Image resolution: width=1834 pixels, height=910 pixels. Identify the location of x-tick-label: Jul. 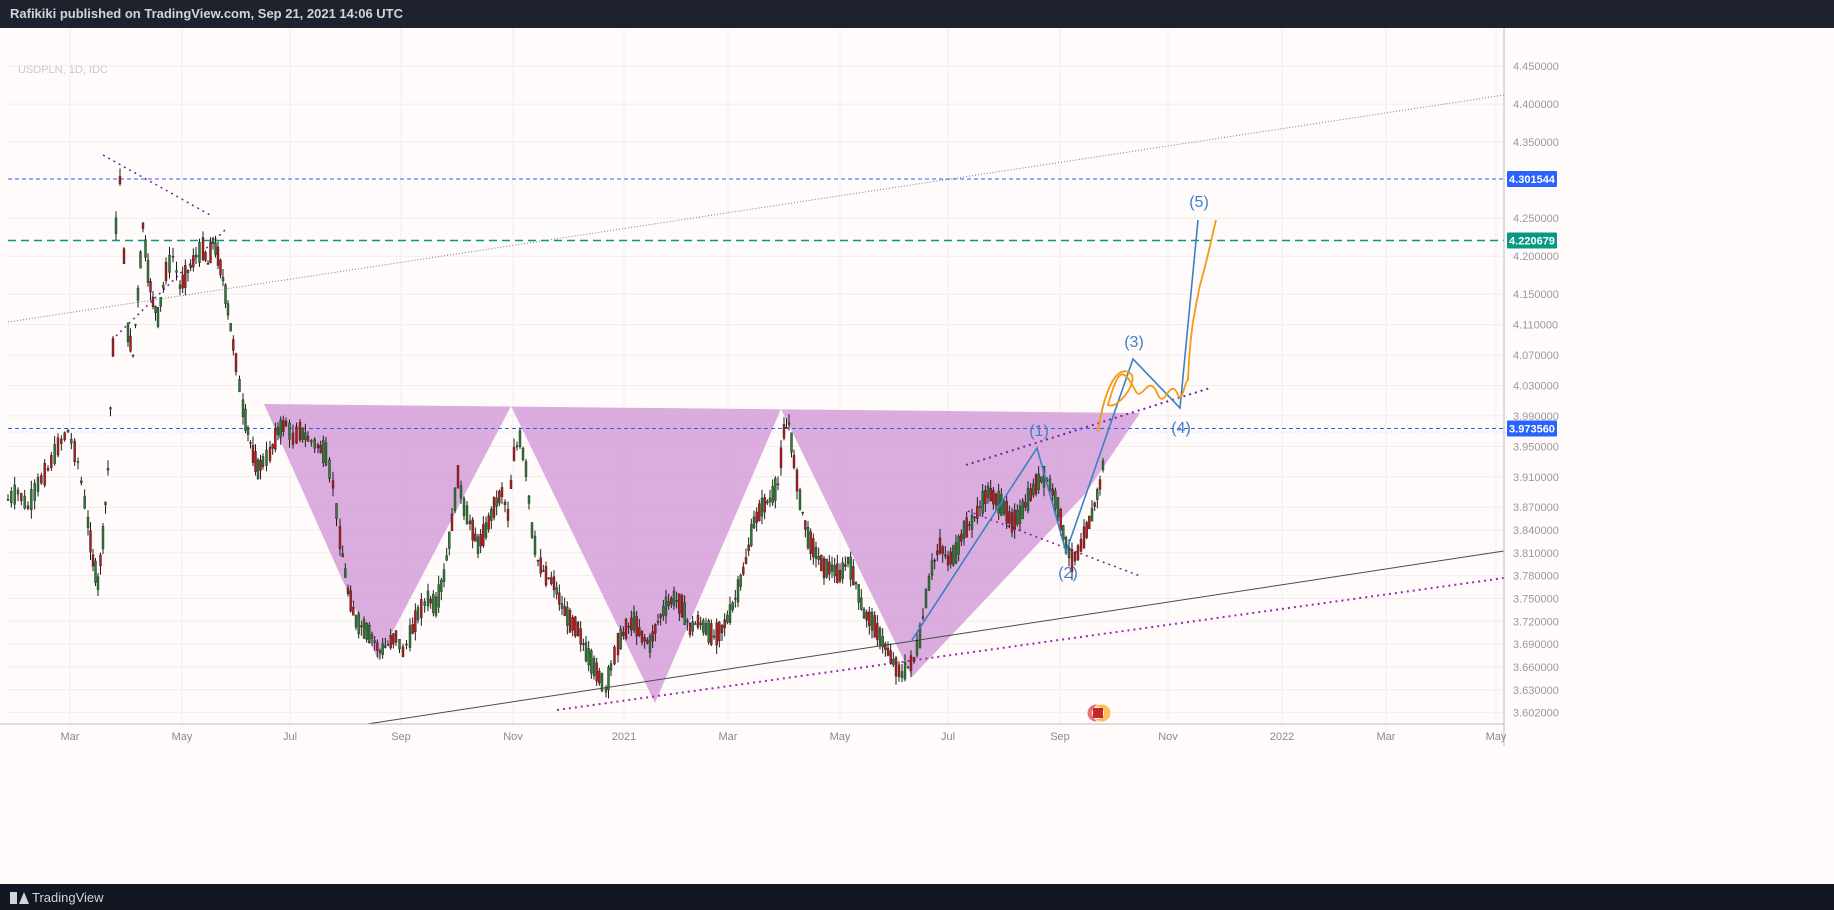
(948, 737).